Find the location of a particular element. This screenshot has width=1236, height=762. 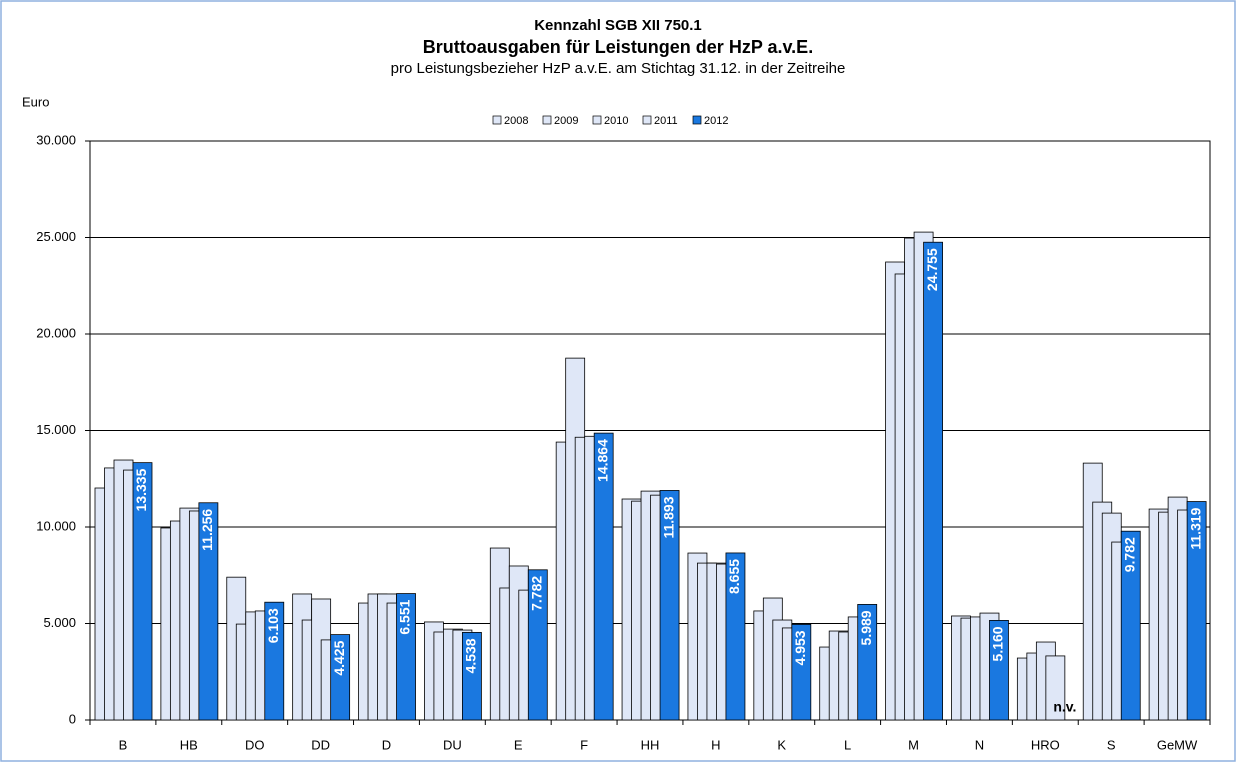

legend-label: 2012 is located at coordinates (716, 121).